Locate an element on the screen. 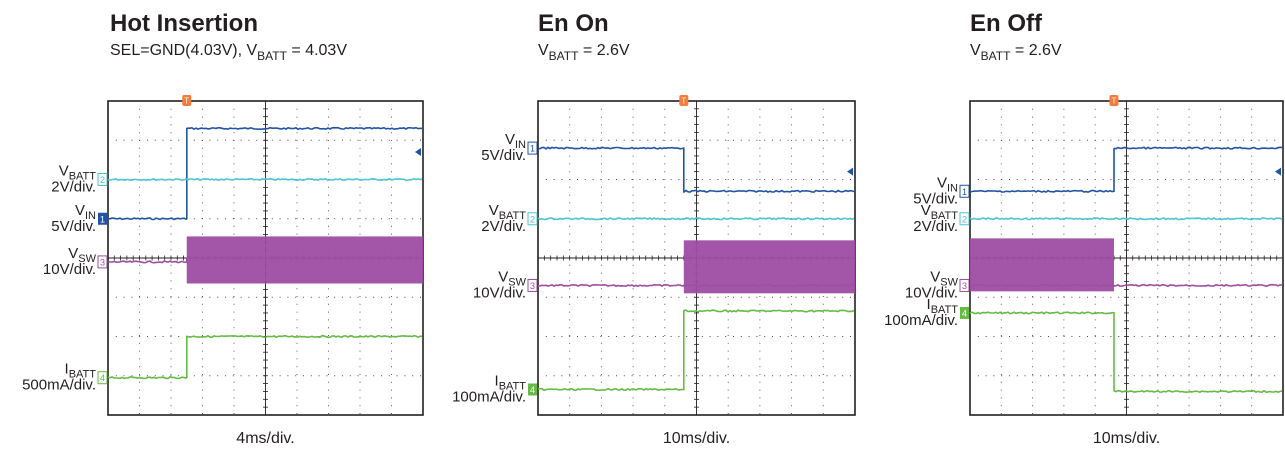  channel-marker-number: 2 is located at coordinates (964, 219).